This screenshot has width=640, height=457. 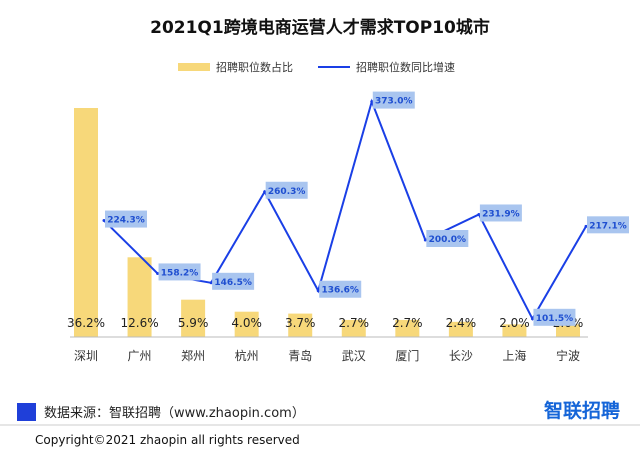 What do you see at coordinates (354, 356) in the screenshot?
I see `category-label-5: 武汉` at bounding box center [354, 356].